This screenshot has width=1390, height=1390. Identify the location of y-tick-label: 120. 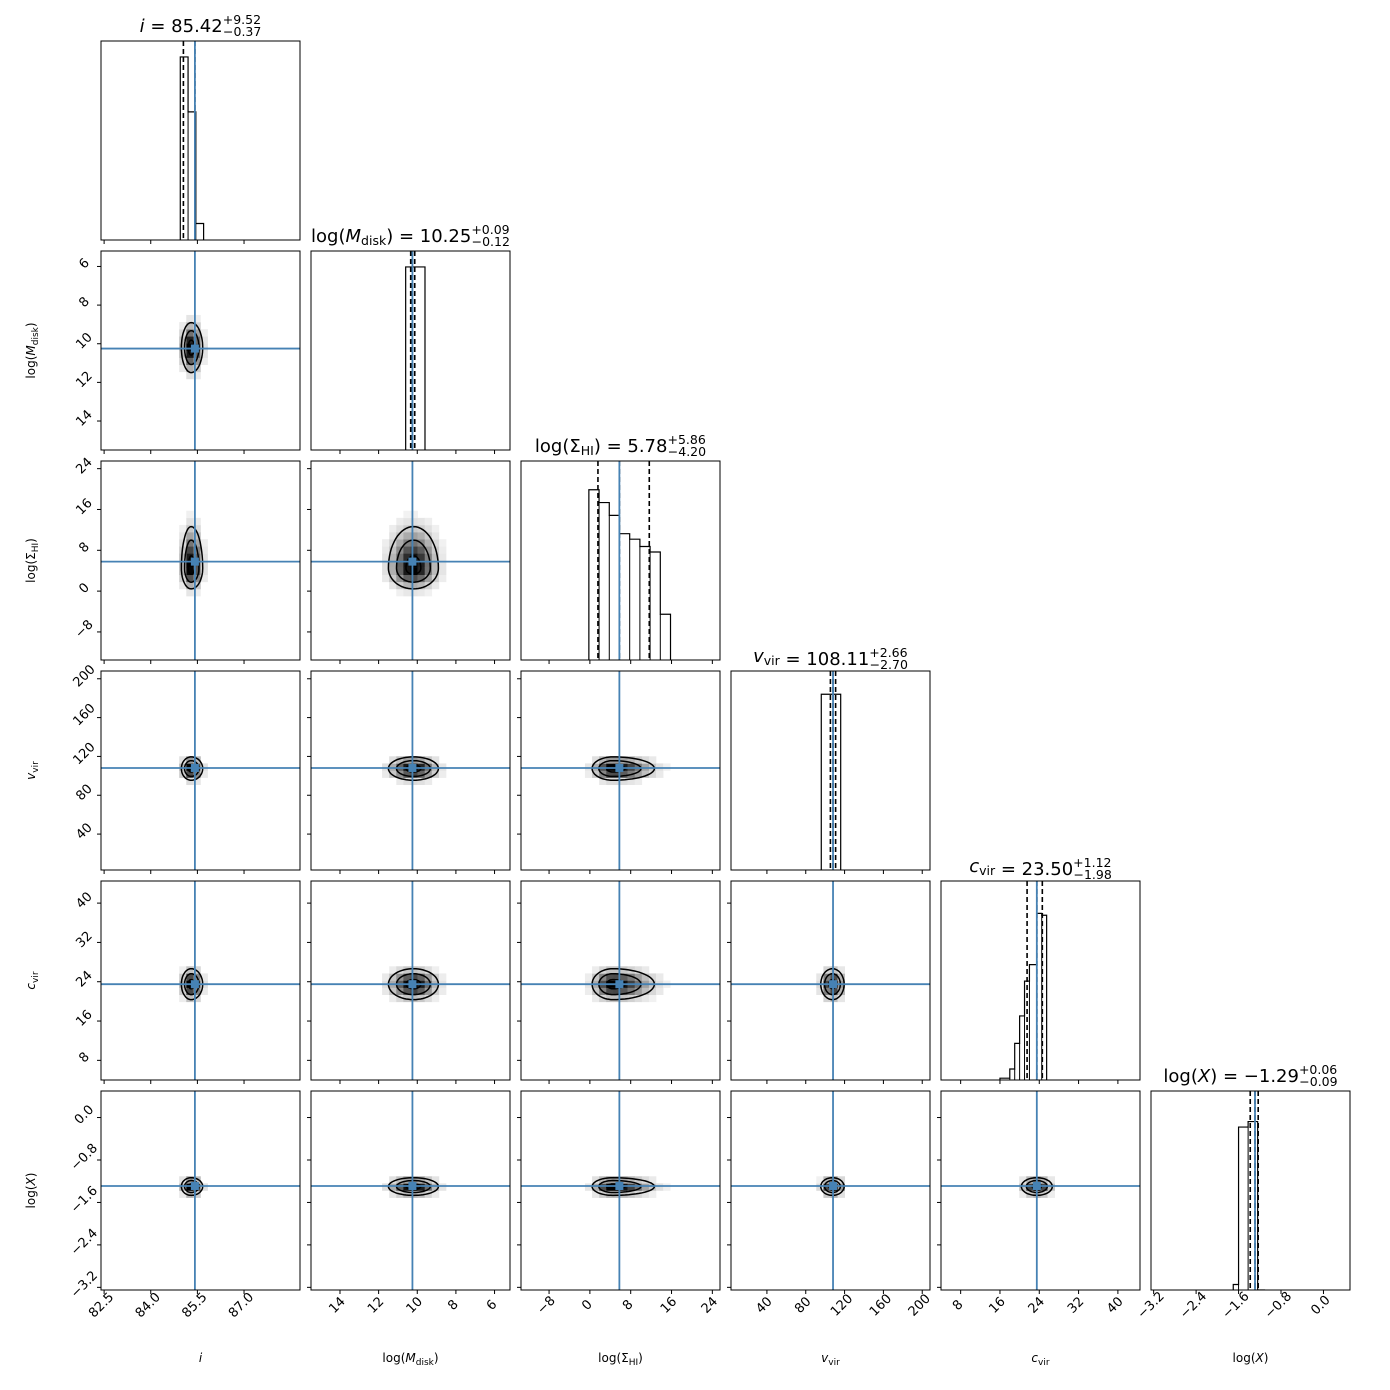
(84, 754).